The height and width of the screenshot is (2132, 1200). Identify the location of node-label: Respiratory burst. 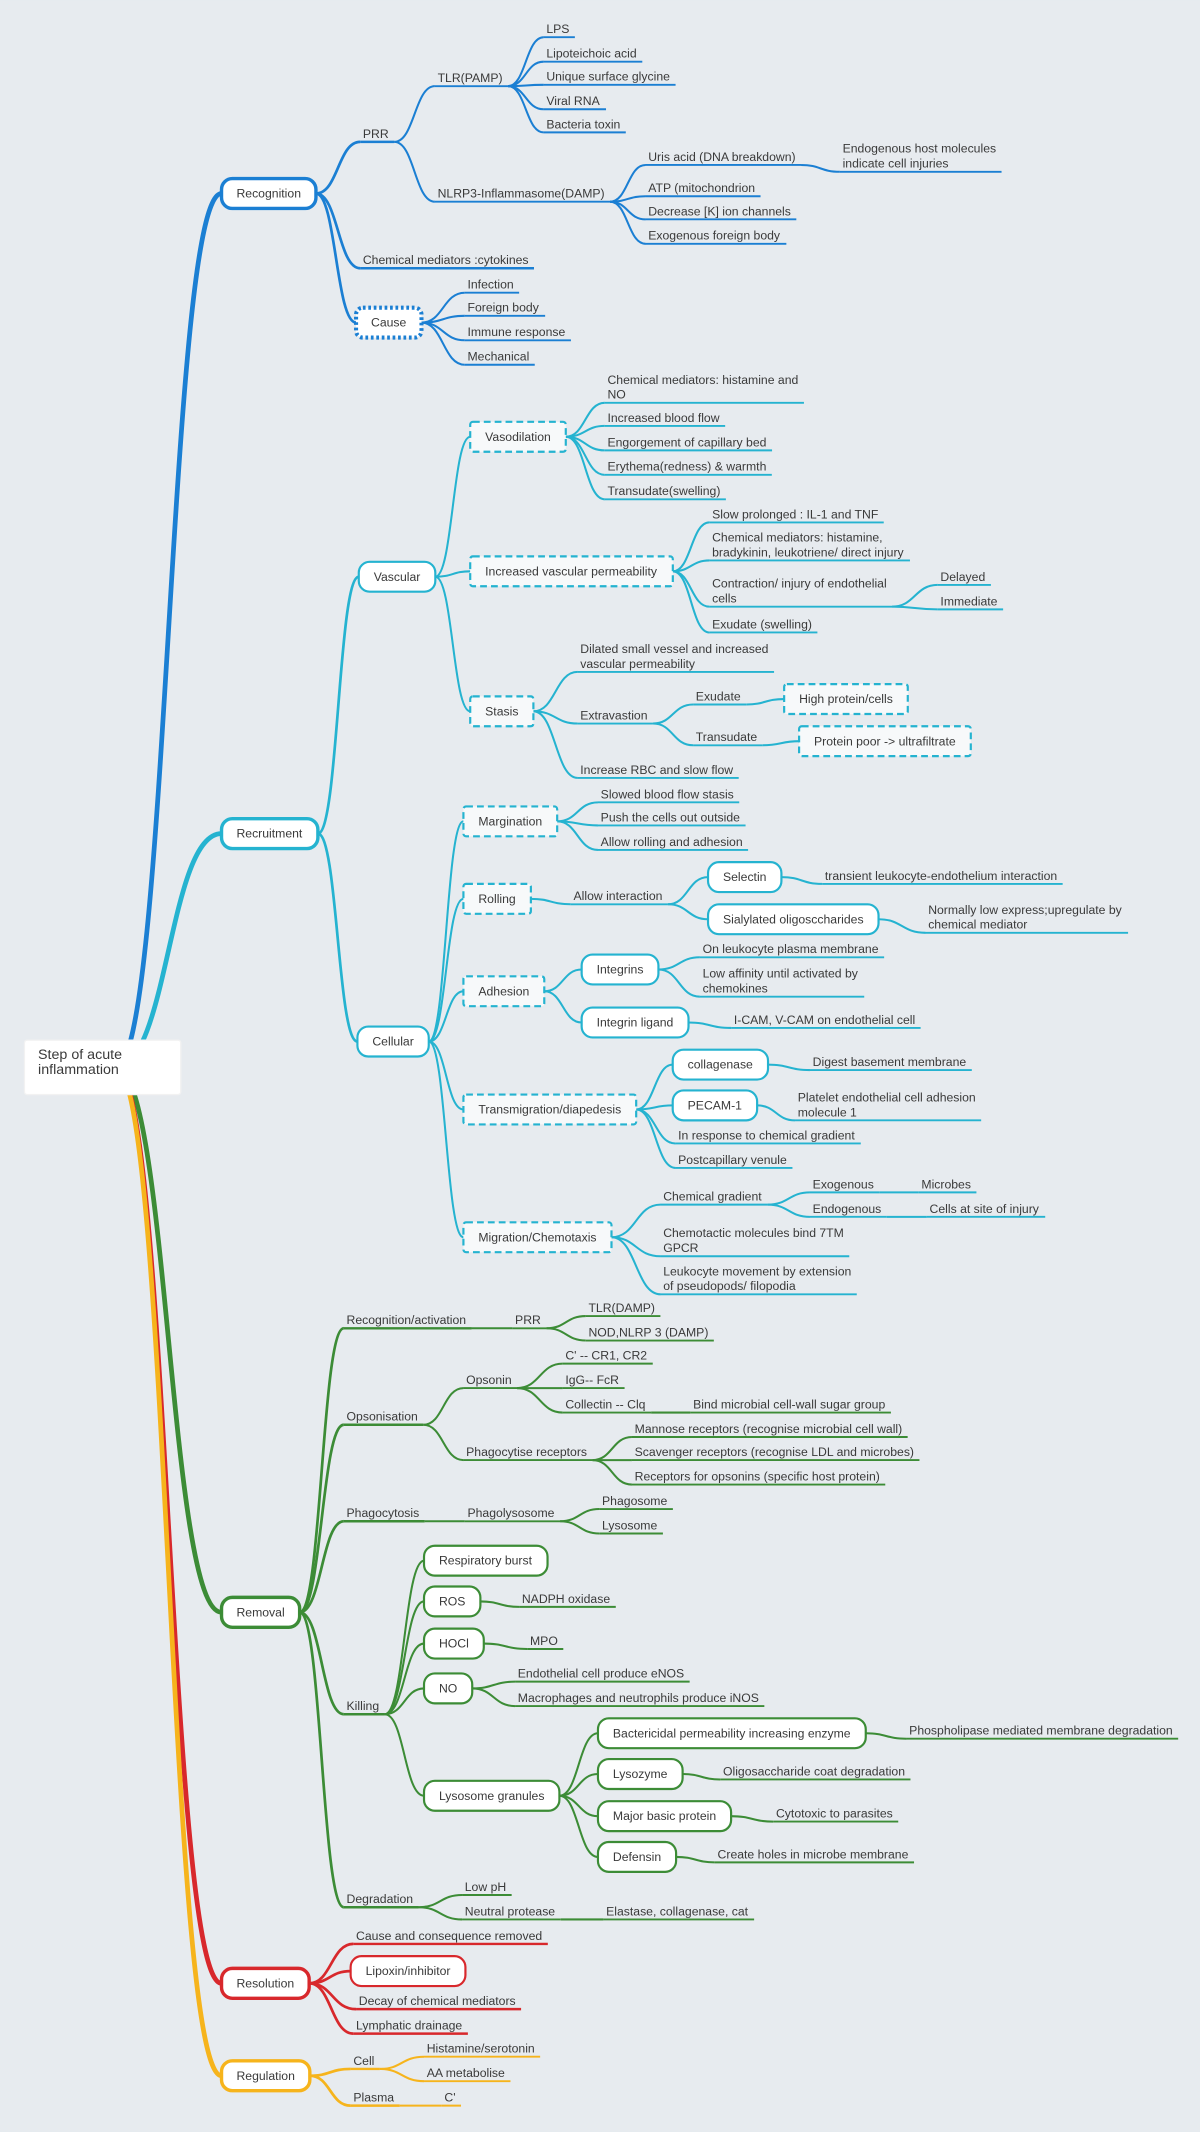
(486, 1561).